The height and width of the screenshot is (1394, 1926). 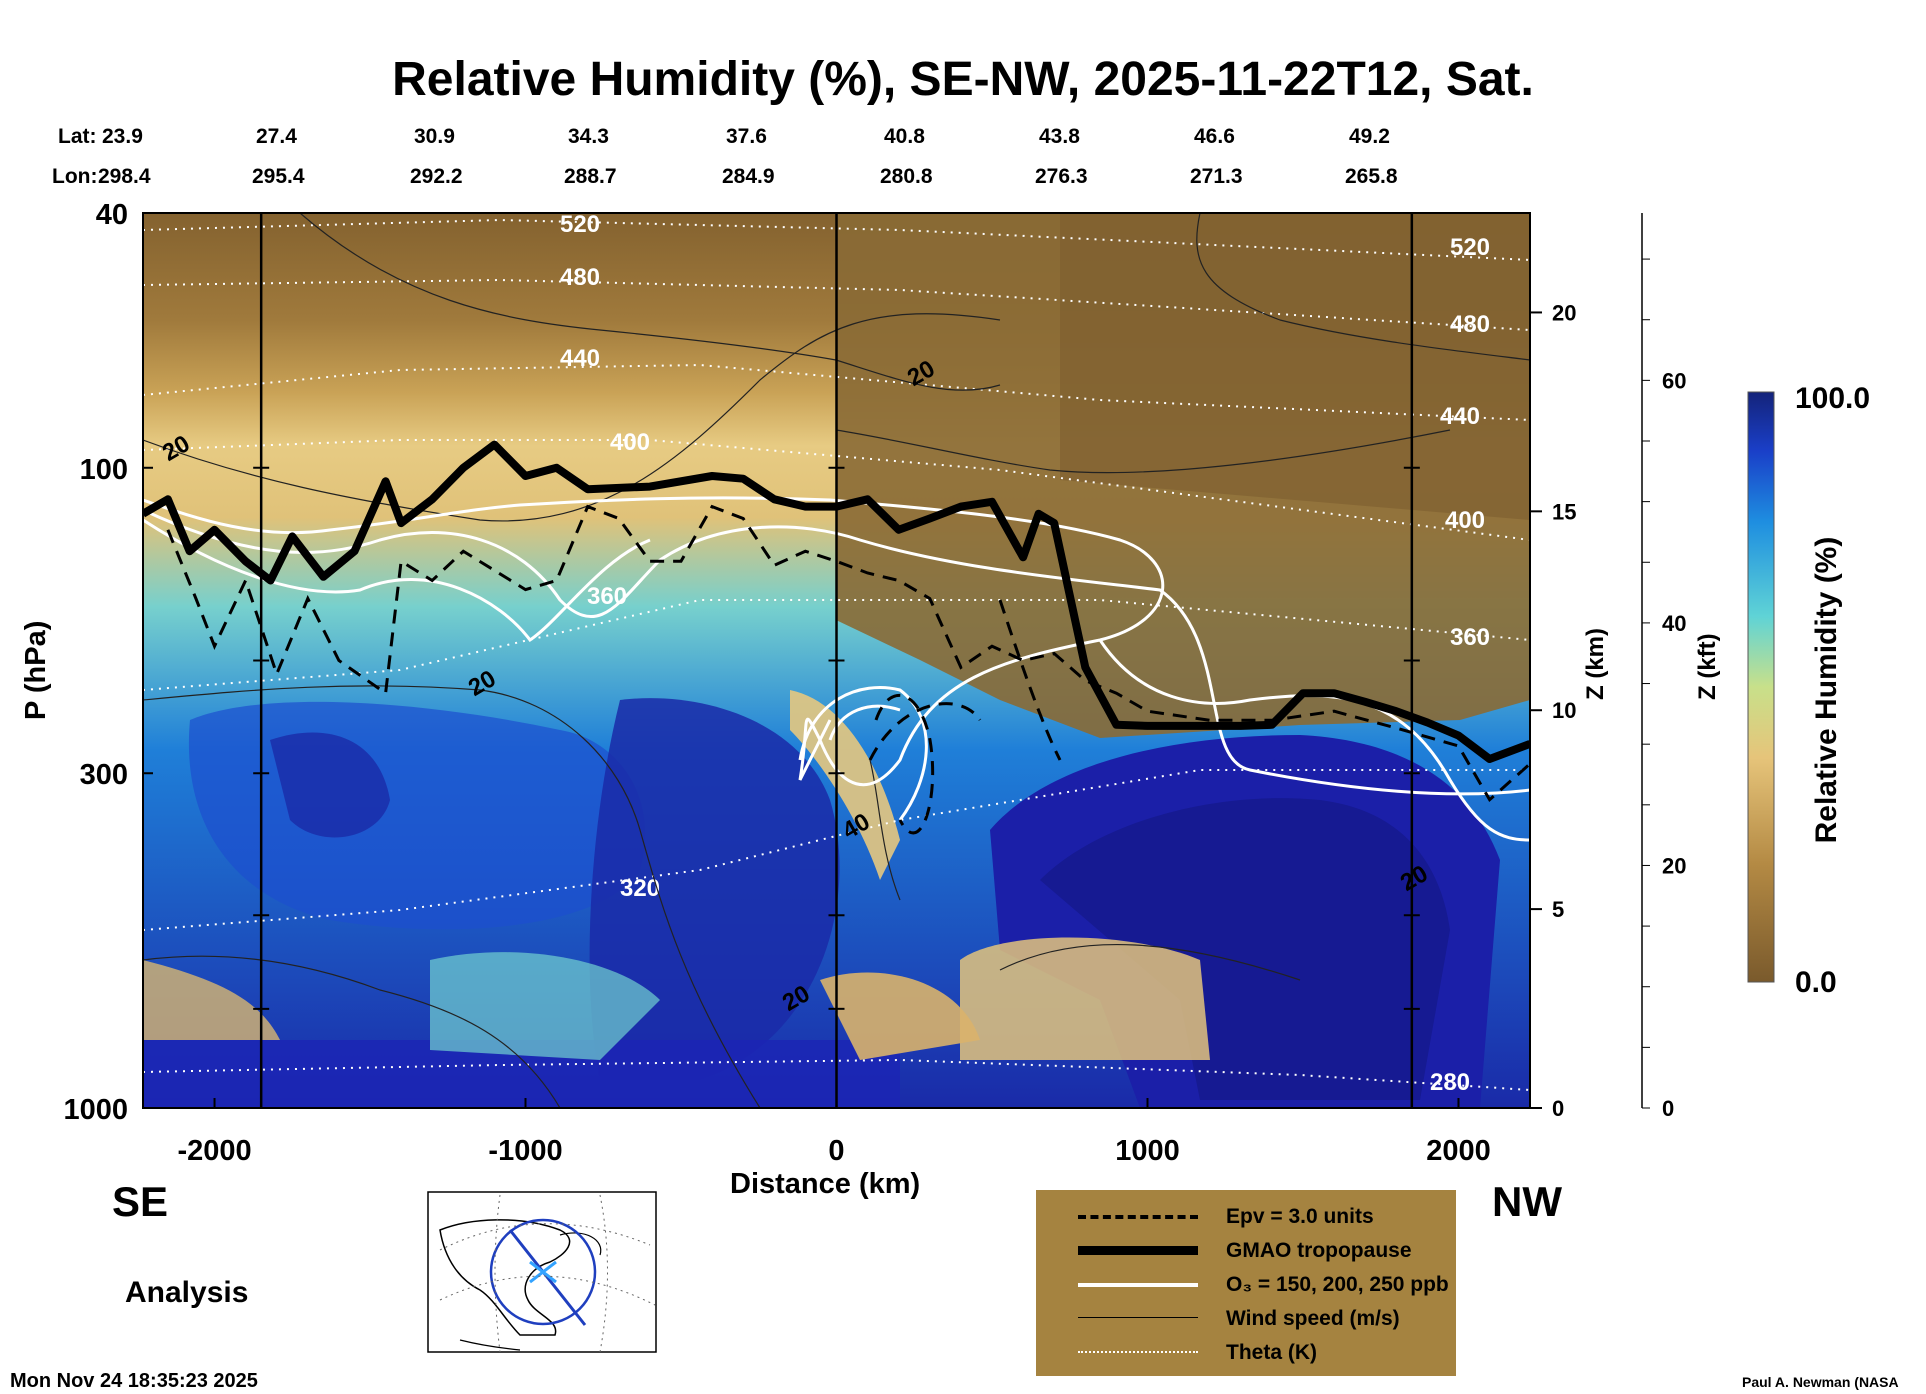 I want to click on legend-label: Theta (K), so click(x=1271, y=1352).